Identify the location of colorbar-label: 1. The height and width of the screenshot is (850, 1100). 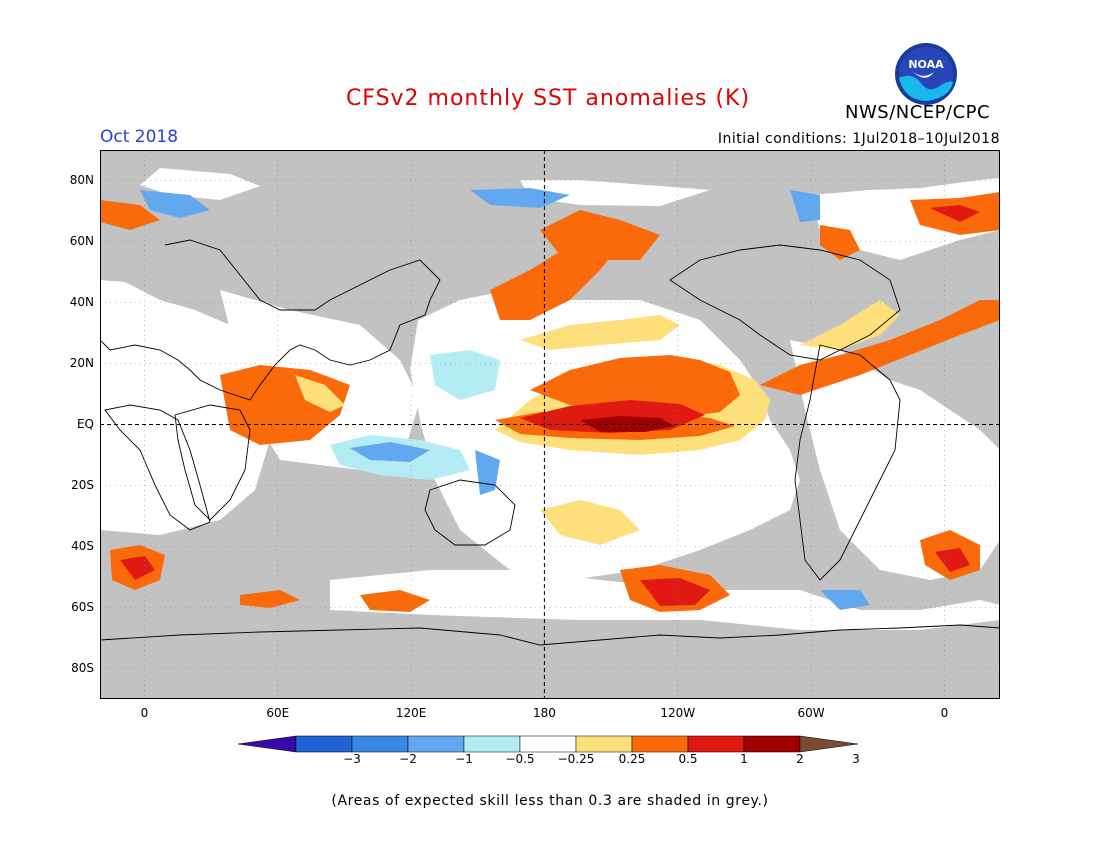
(744, 759).